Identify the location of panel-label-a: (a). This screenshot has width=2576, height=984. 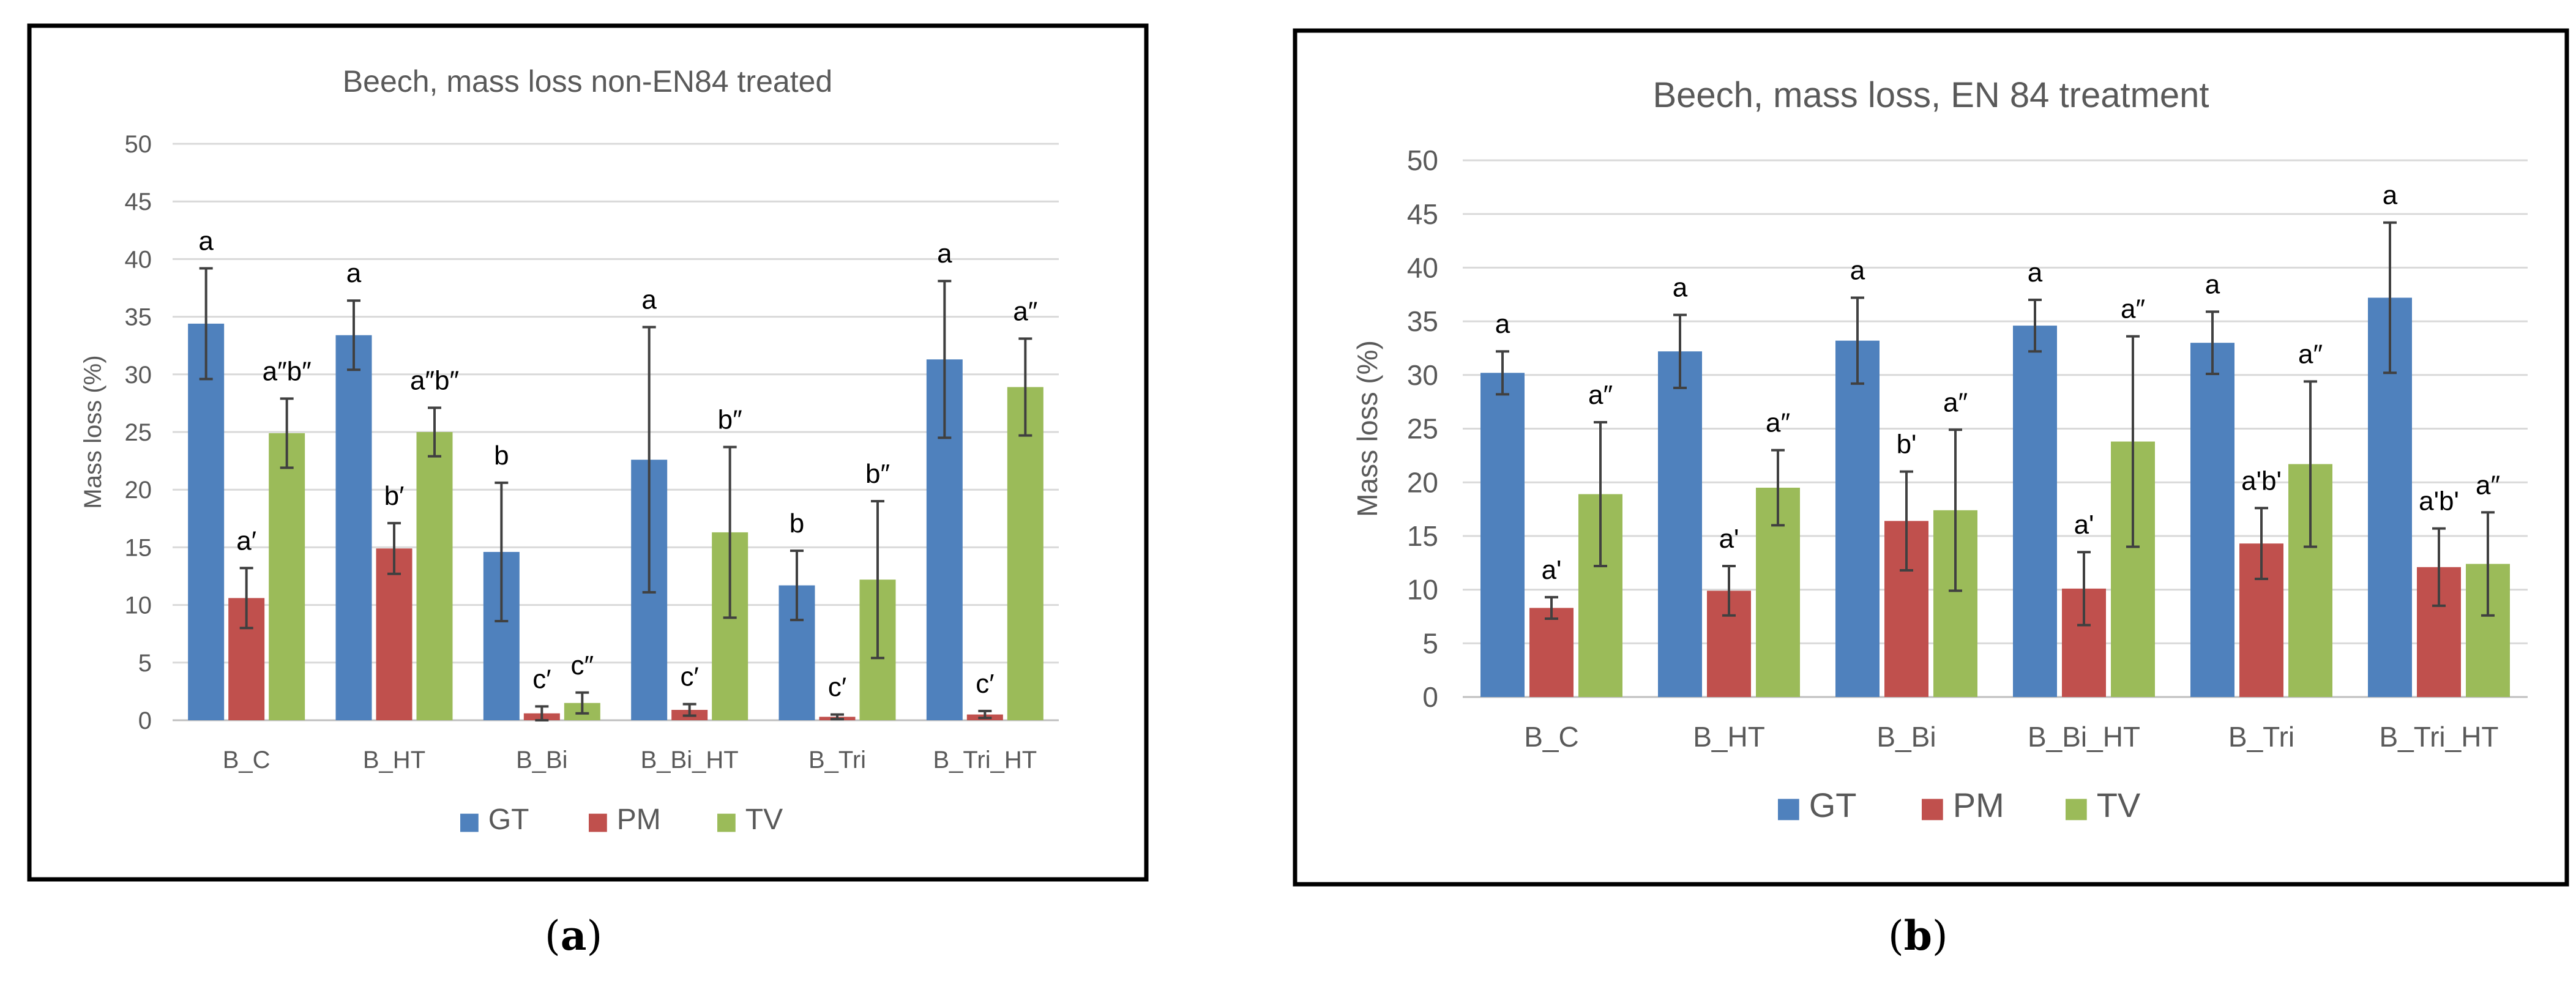
(573, 936).